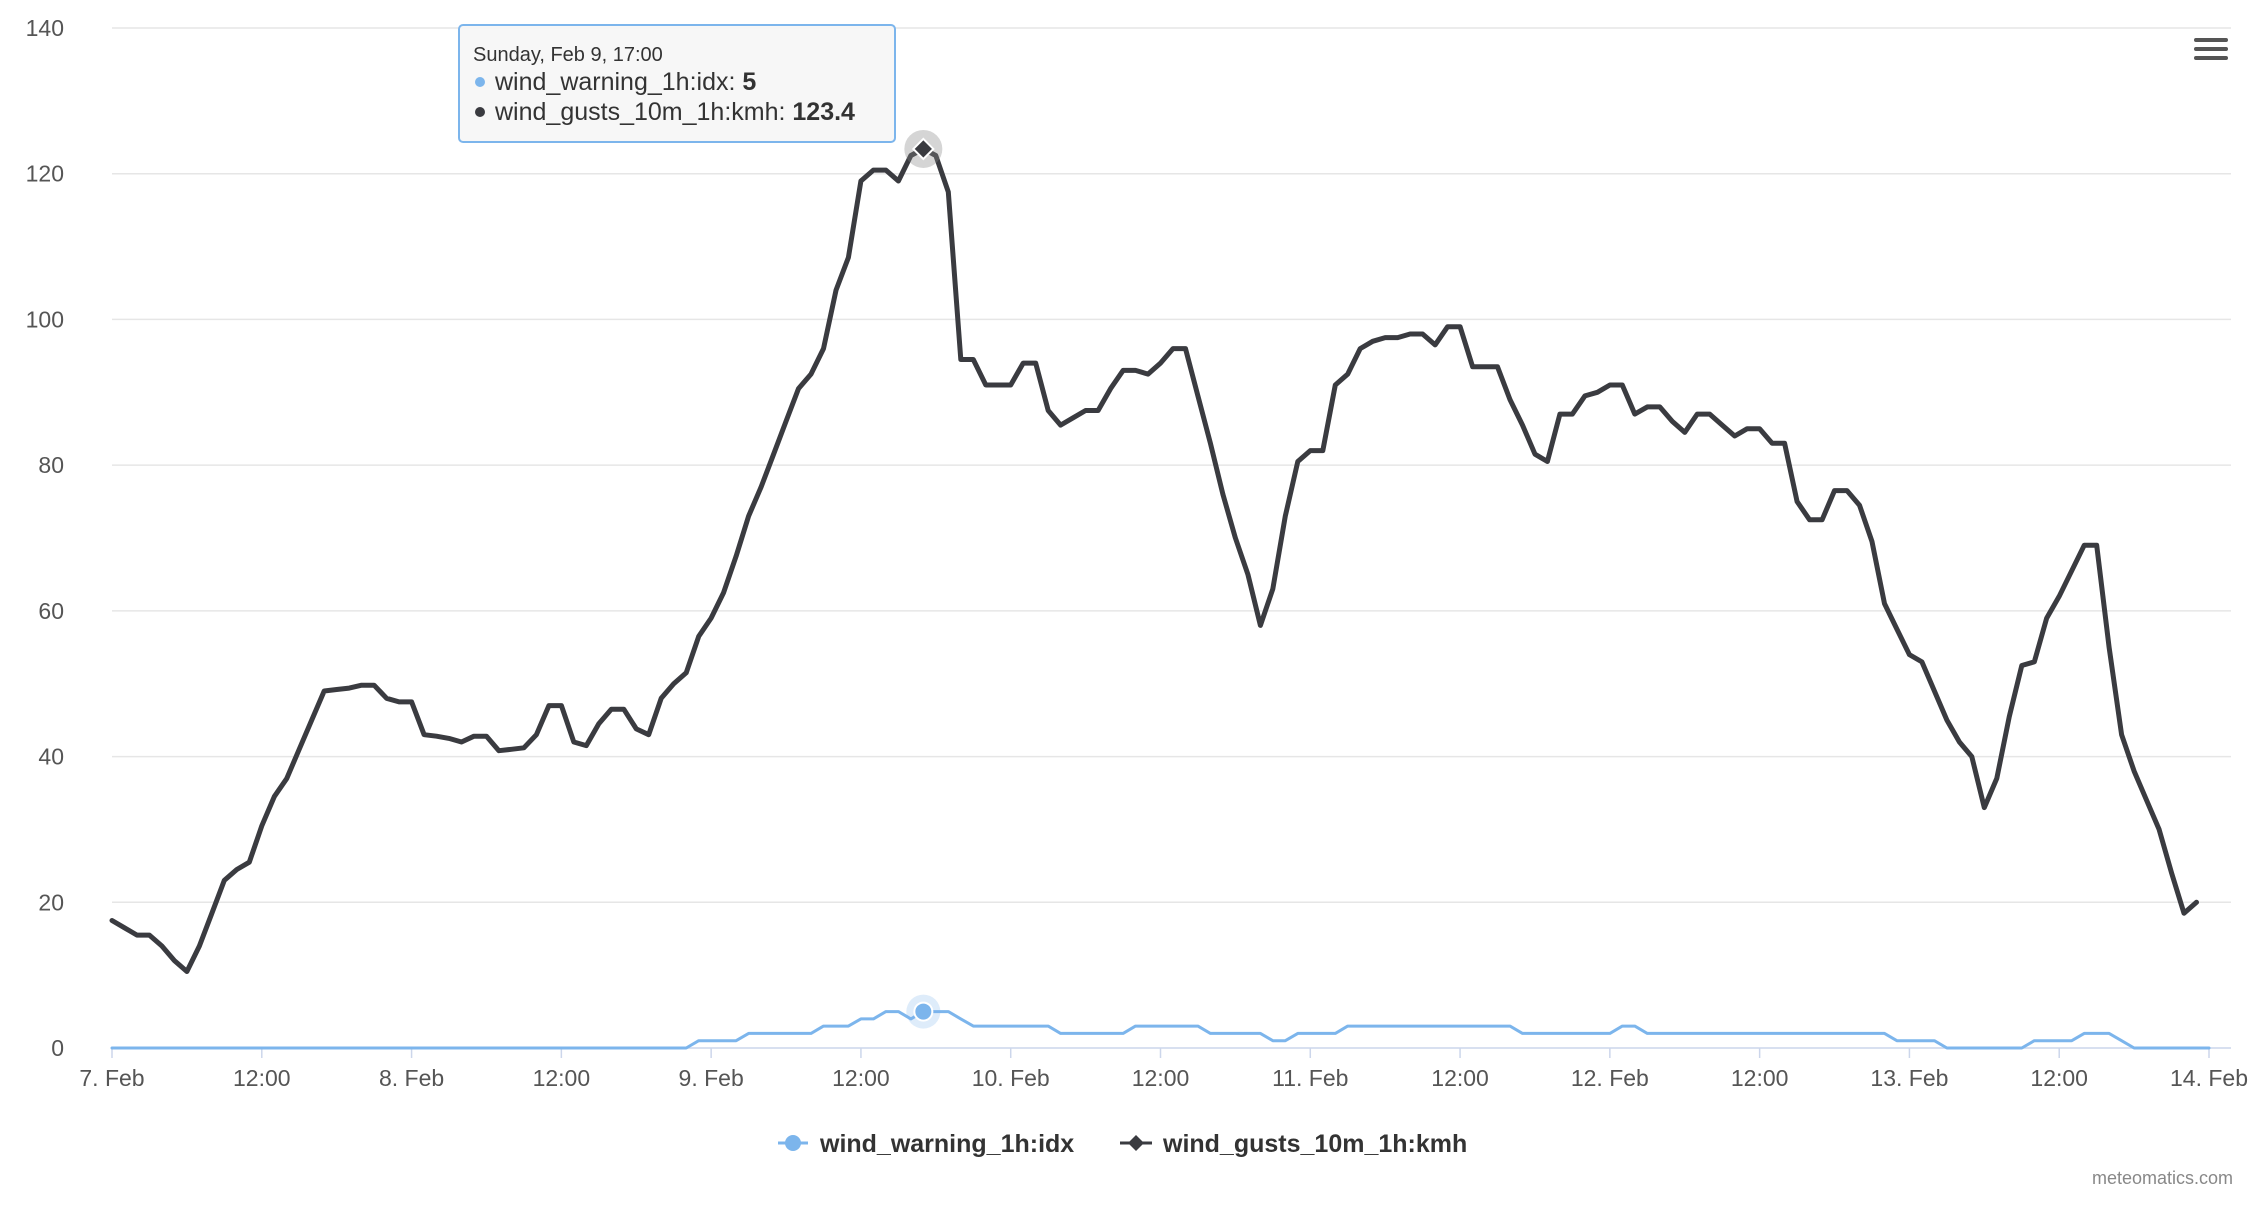  I want to click on tooltip-row-1-value: 5, so click(749, 82).